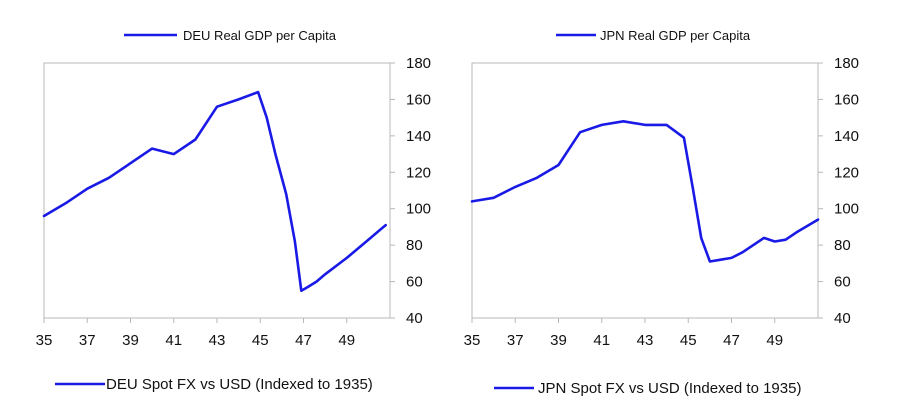 This screenshot has width=911, height=407. I want to click on bottom-legend-label: DEU Spot FX vs USD (Indexed to 1935), so click(239, 384).